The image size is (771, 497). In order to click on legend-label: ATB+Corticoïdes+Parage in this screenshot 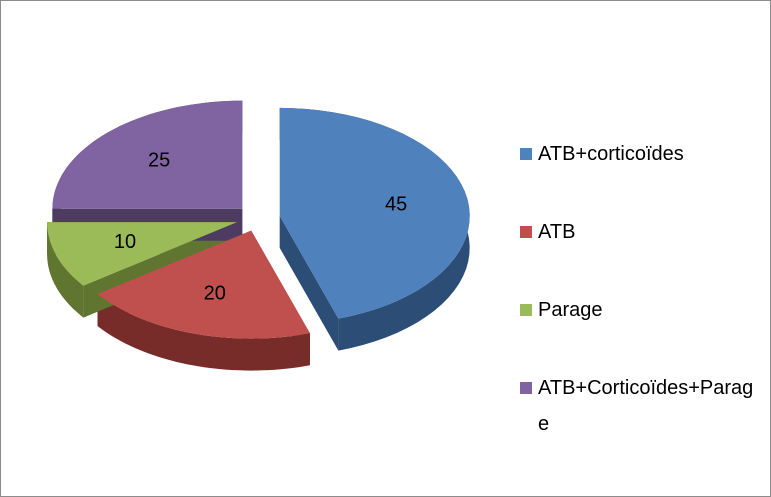, I will do `click(646, 406)`.